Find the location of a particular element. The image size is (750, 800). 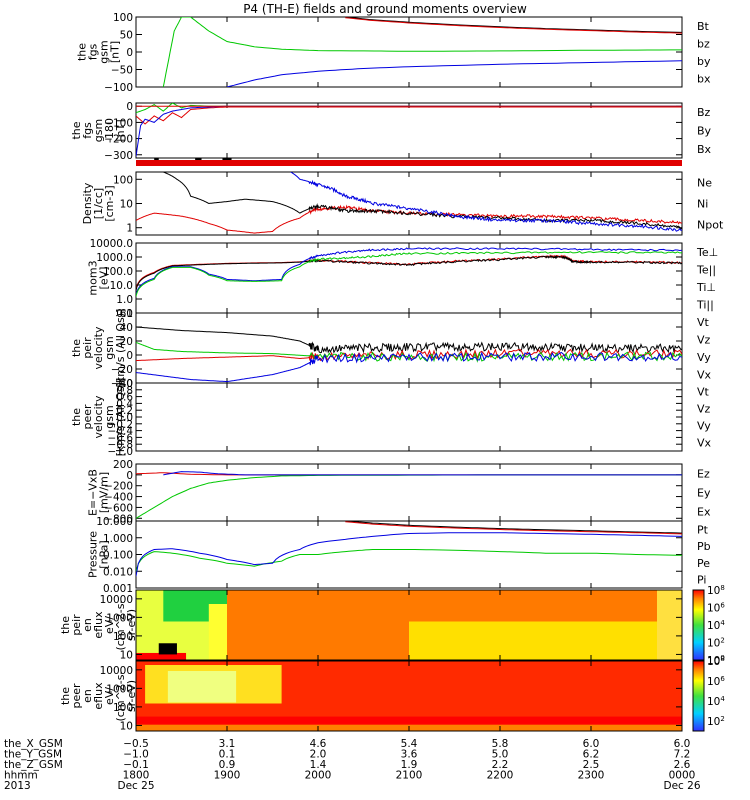

y-axis-label: [cm-3] is located at coordinates (109, 203).